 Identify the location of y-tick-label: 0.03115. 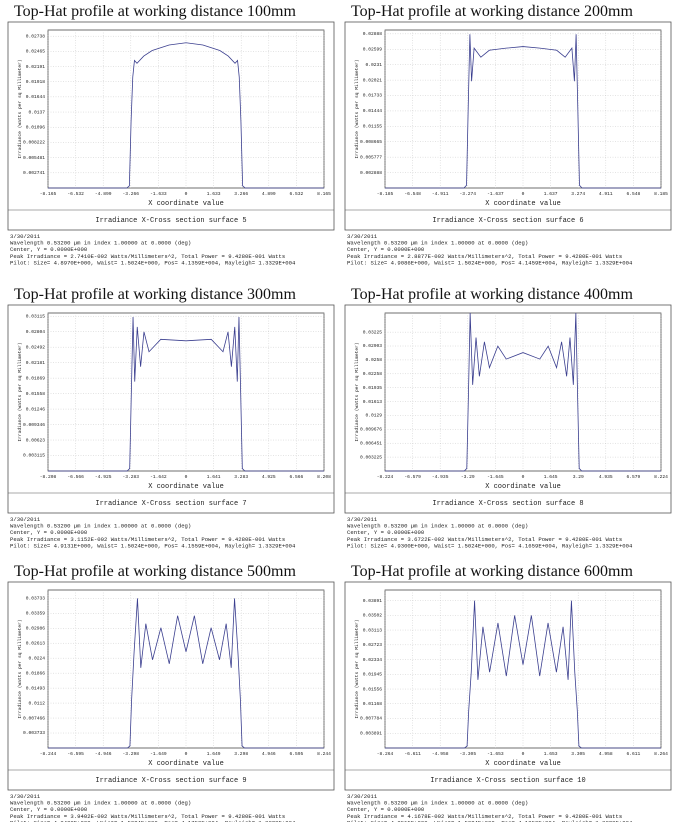
(36, 316).